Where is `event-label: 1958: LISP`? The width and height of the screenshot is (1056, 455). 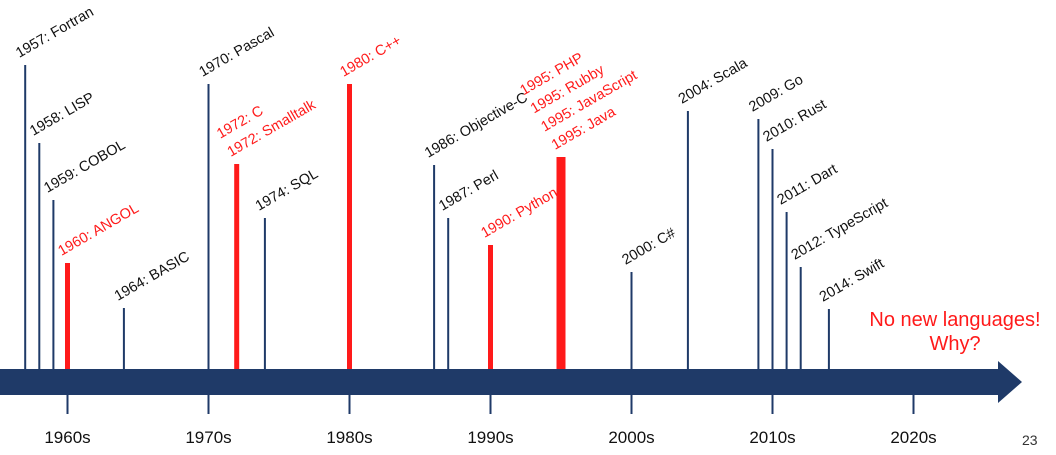
event-label: 1958: LISP is located at coordinates (62, 115).